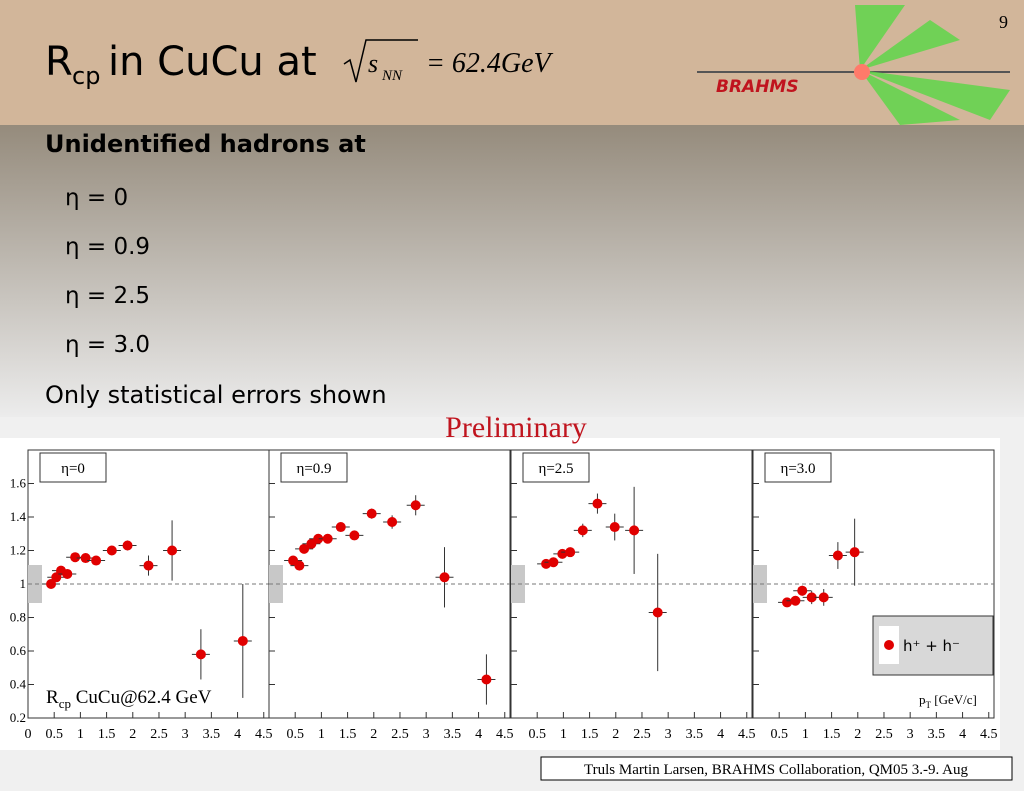 This screenshot has height=795, width=1024. I want to click on y-tick-label: 1, so click(23, 583).